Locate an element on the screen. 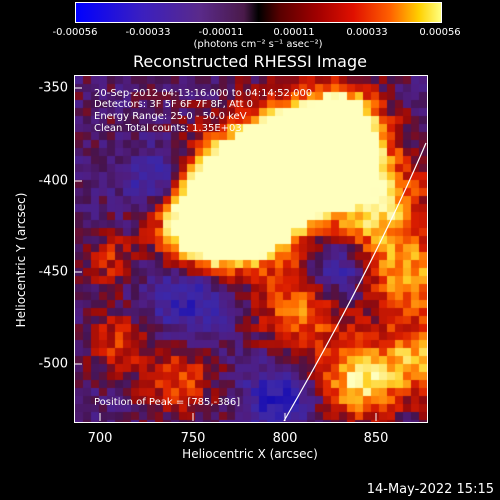  info-method: Clean Total counts: 1.35E+03 is located at coordinates (168, 128).